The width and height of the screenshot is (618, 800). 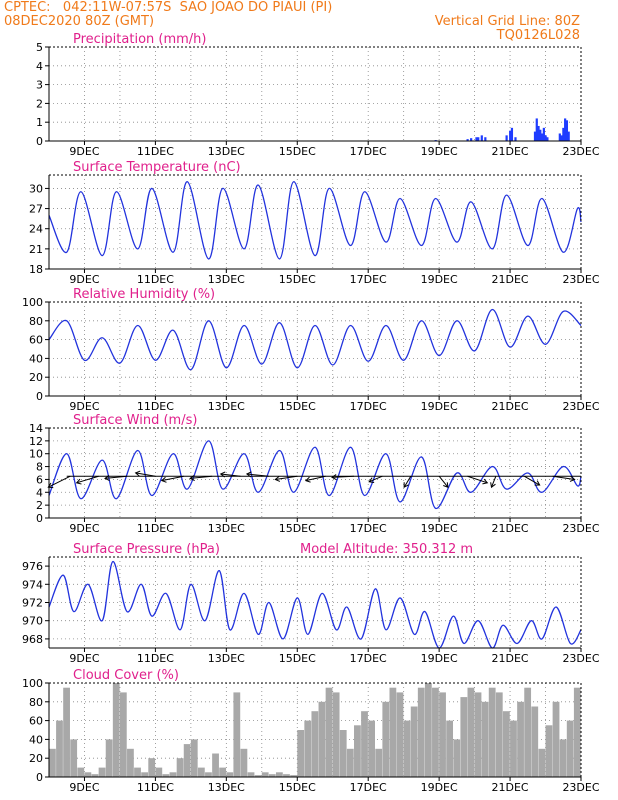 I want to click on y-tick-label: 30, so click(x=36, y=188).